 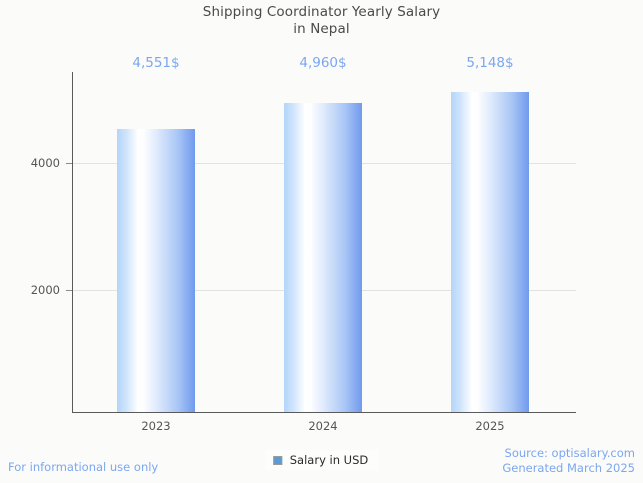 What do you see at coordinates (490, 63) in the screenshot?
I see `value-label-2025: 5,148$` at bounding box center [490, 63].